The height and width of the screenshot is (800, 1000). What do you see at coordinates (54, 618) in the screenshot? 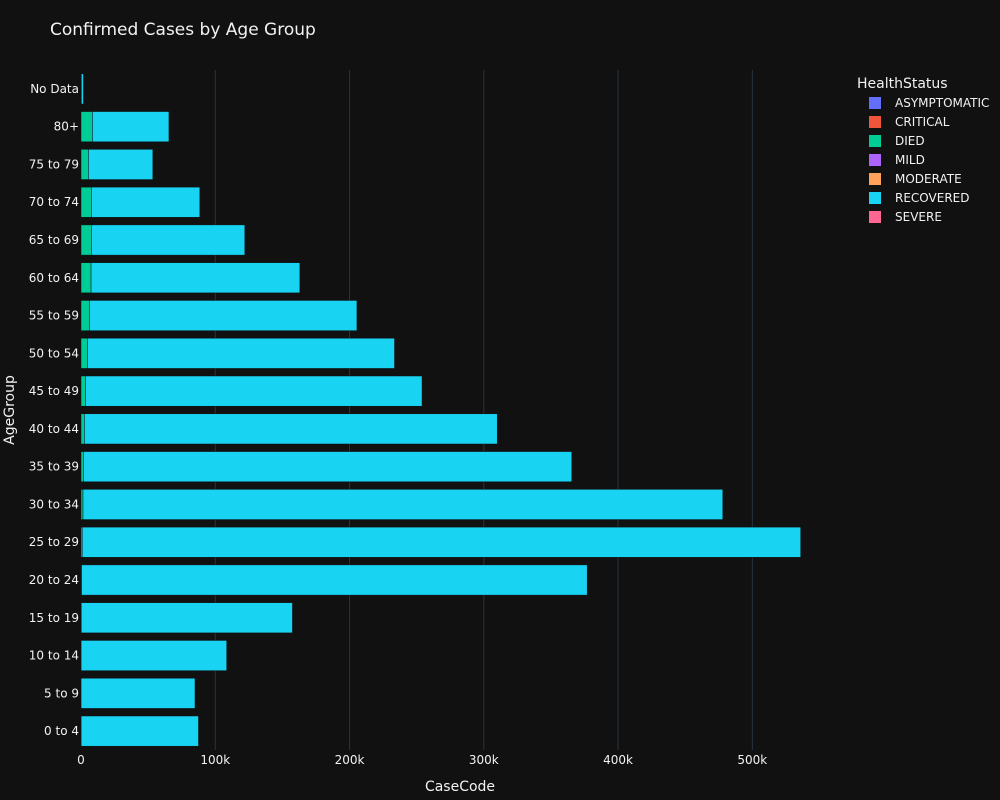
I see `y-tick-label: 15 to 19` at bounding box center [54, 618].